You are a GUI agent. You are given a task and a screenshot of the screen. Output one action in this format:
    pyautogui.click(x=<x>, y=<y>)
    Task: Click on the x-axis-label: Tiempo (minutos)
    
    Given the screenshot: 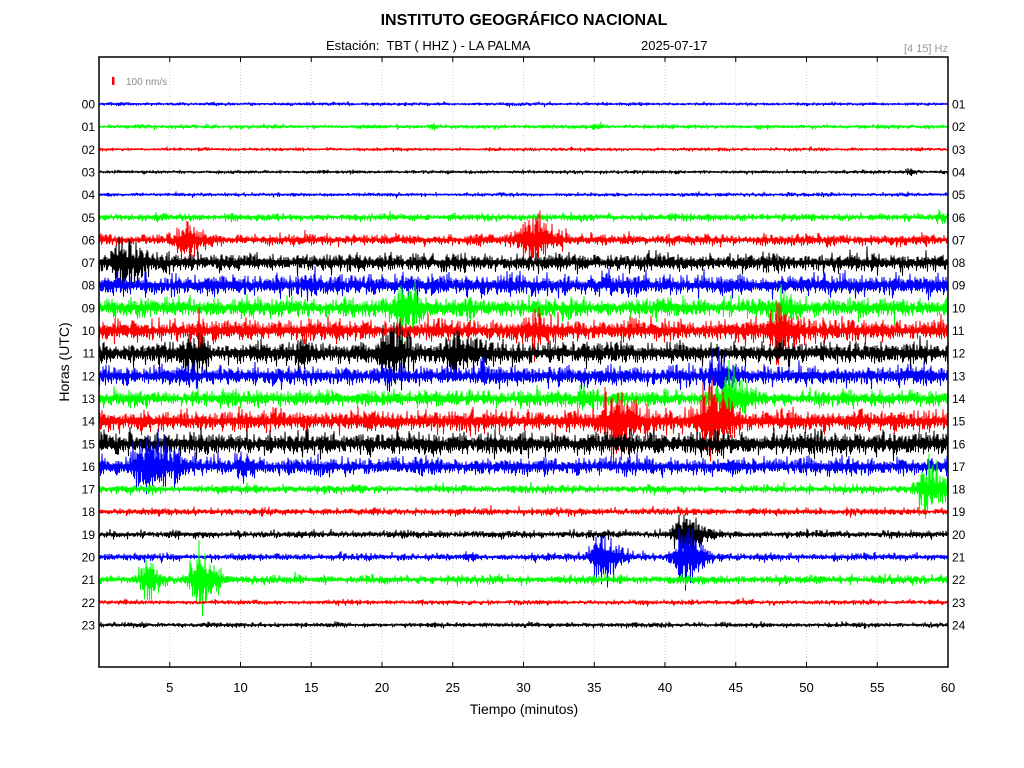 What is the action you would take?
    pyautogui.click(x=524, y=709)
    